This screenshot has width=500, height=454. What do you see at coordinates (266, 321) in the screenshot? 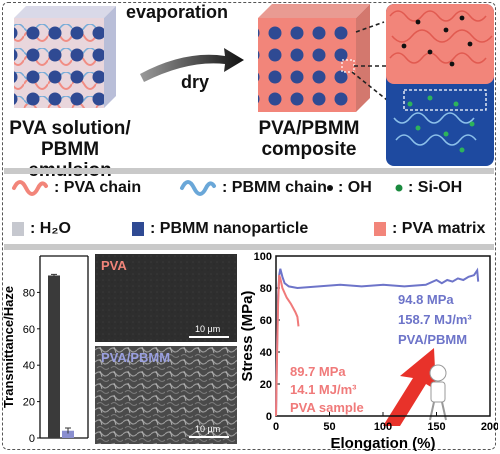
I see `line-y-tick-label: 60` at bounding box center [266, 321].